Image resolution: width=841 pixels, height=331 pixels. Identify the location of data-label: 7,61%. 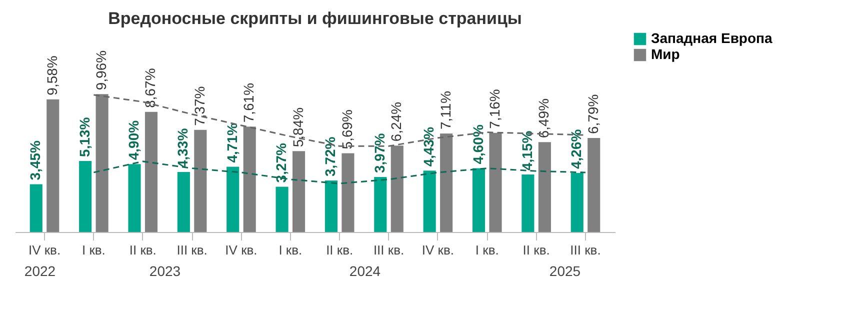
(248, 102).